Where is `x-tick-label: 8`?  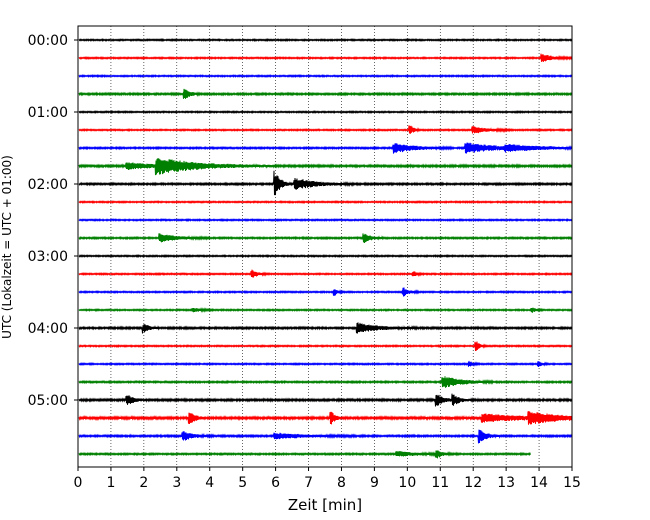 x-tick-label: 8 is located at coordinates (341, 483).